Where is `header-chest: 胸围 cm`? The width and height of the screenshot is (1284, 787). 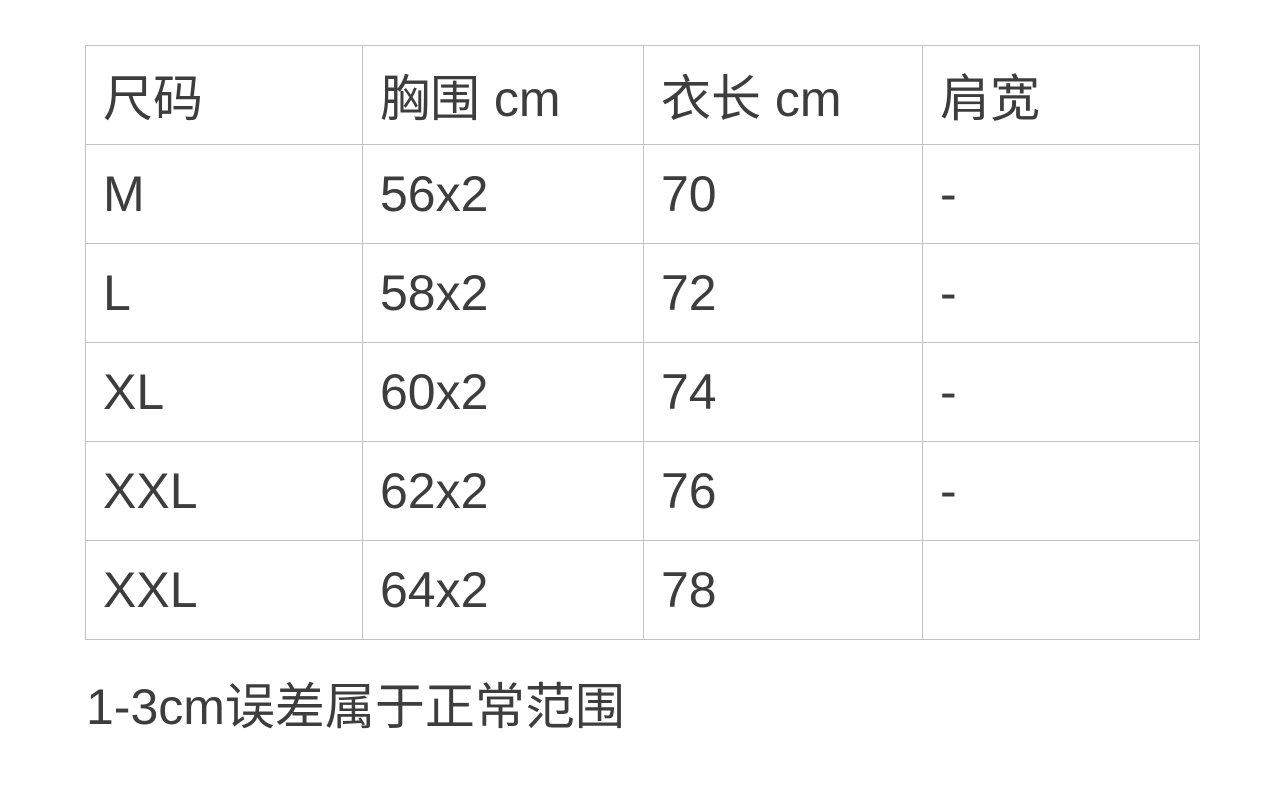
header-chest: 胸围 cm is located at coordinates (503, 95).